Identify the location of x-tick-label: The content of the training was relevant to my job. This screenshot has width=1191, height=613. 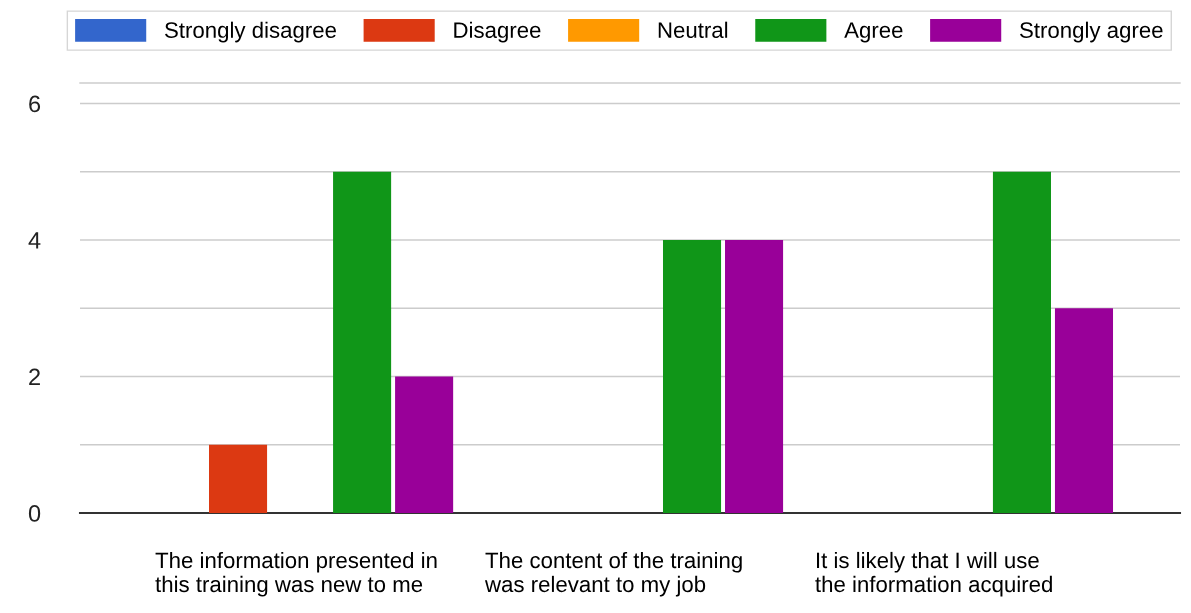
(613, 574).